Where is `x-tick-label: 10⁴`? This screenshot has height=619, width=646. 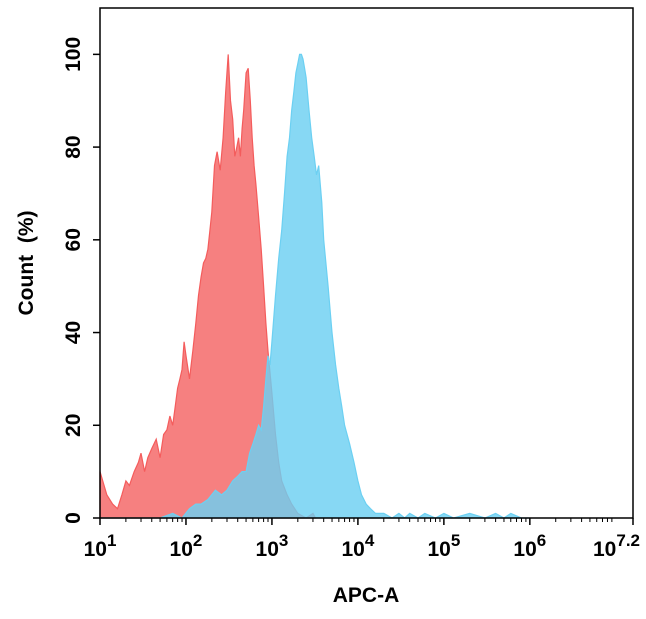 x-tick-label: 10⁴ is located at coordinates (357, 546).